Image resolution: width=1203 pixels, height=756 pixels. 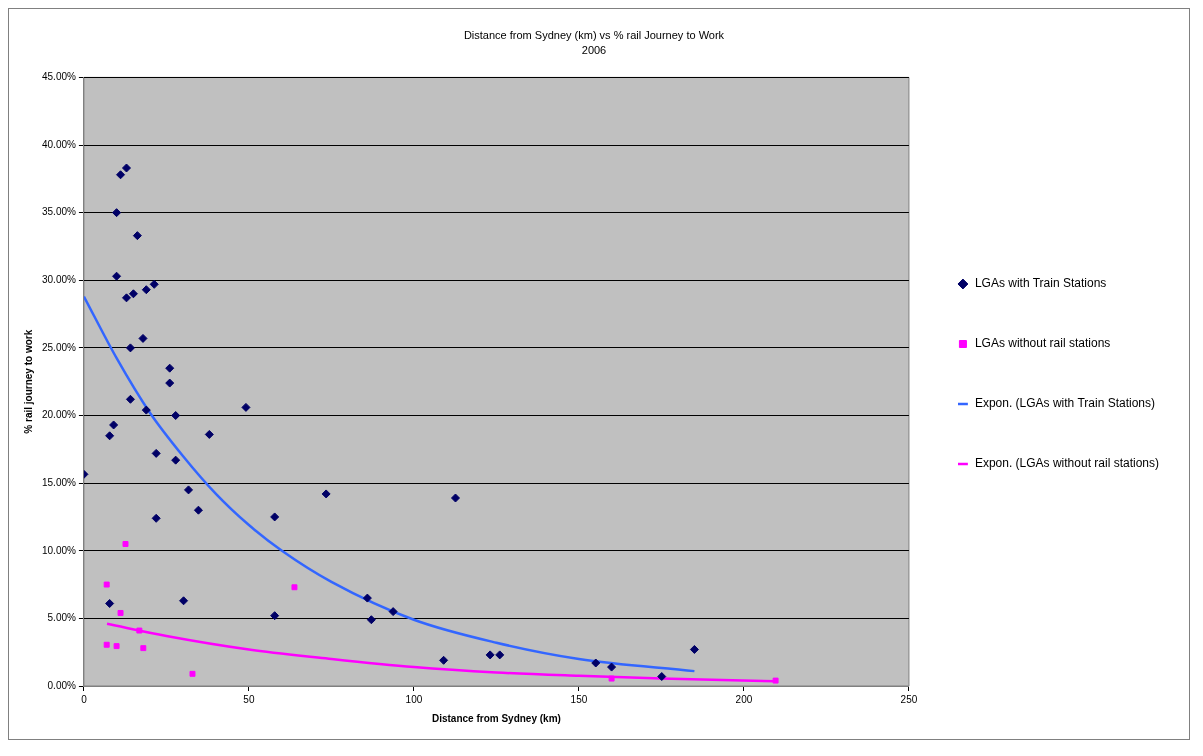 What do you see at coordinates (59, 144) in the screenshot?
I see `y-tick-label: 40.00%` at bounding box center [59, 144].